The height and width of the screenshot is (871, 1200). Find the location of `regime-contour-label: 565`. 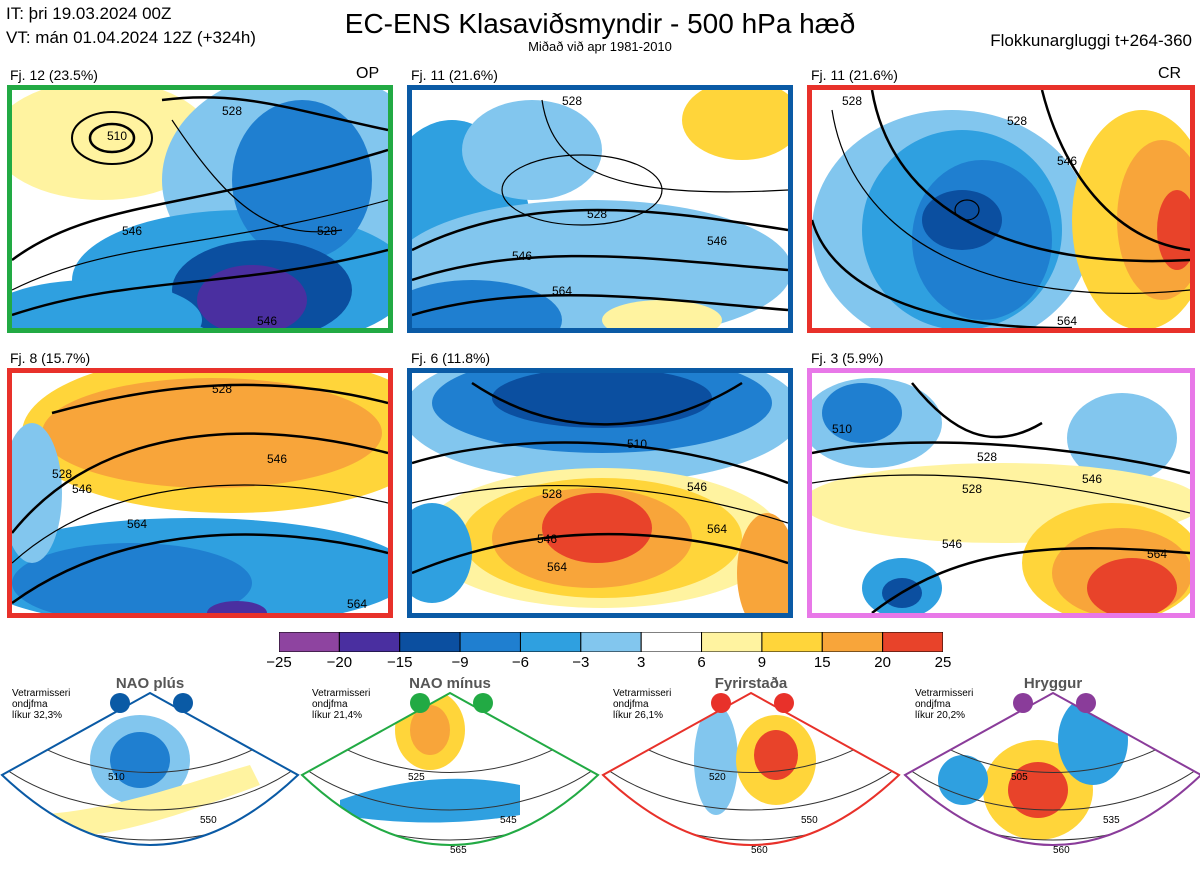

regime-contour-label: 565 is located at coordinates (458, 850).